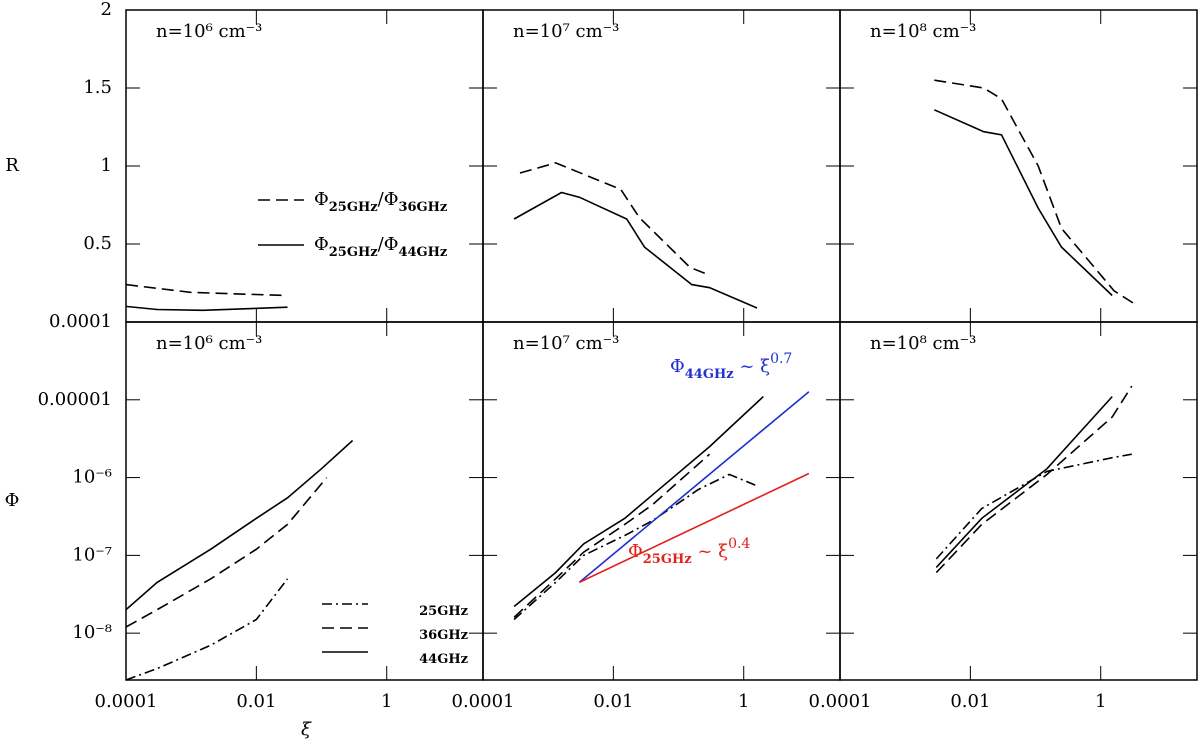 The width and height of the screenshot is (1200, 742). I want to click on legend-label: Φ25GHz/Φ44GHz, so click(380, 247).